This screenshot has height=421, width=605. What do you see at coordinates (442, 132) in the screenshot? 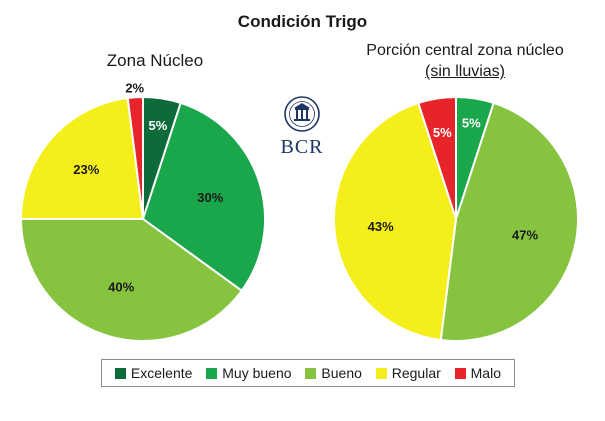
I see `pie-label-porcion-central-malo: 5%` at bounding box center [442, 132].